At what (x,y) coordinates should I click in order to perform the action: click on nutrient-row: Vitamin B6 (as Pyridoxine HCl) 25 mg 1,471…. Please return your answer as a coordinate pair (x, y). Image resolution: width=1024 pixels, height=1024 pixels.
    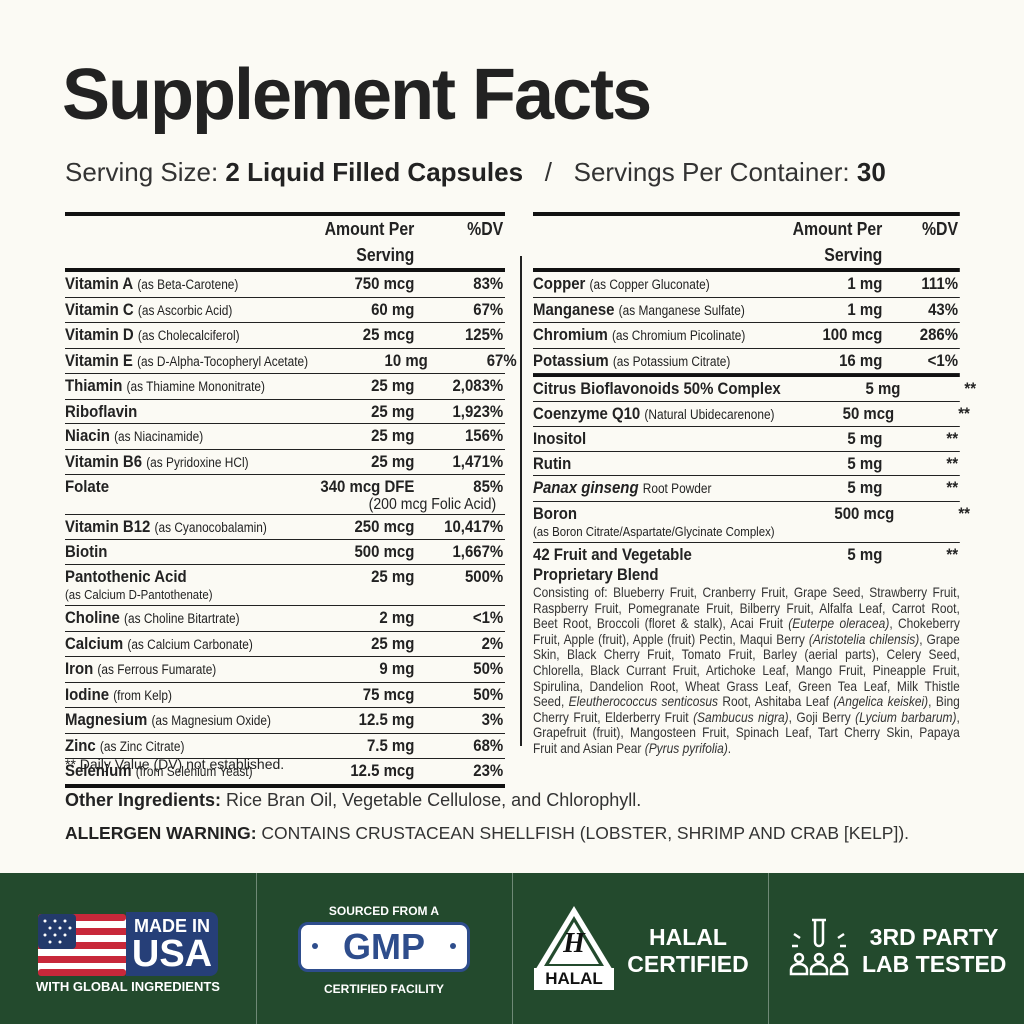
    Looking at the image, I should click on (285, 462).